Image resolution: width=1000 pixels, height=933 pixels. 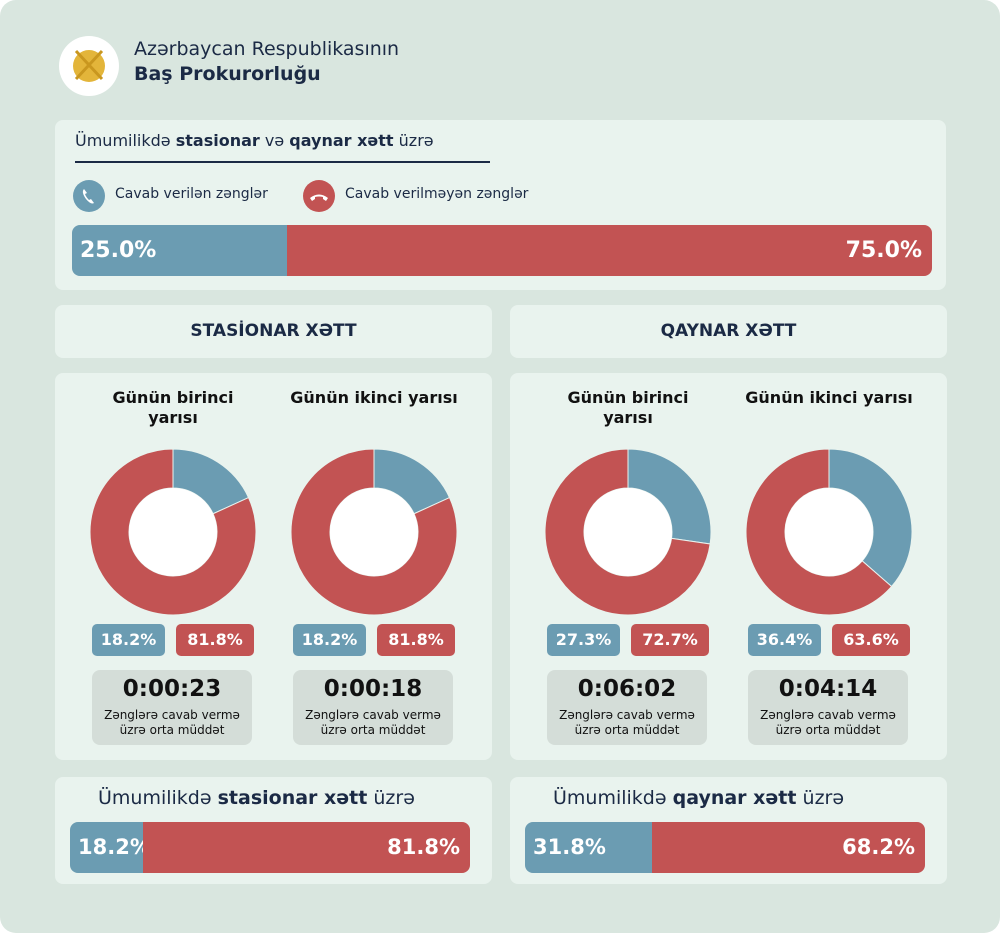 I want to click on header-line2: Baş Prokurorluğu, so click(x=227, y=74).